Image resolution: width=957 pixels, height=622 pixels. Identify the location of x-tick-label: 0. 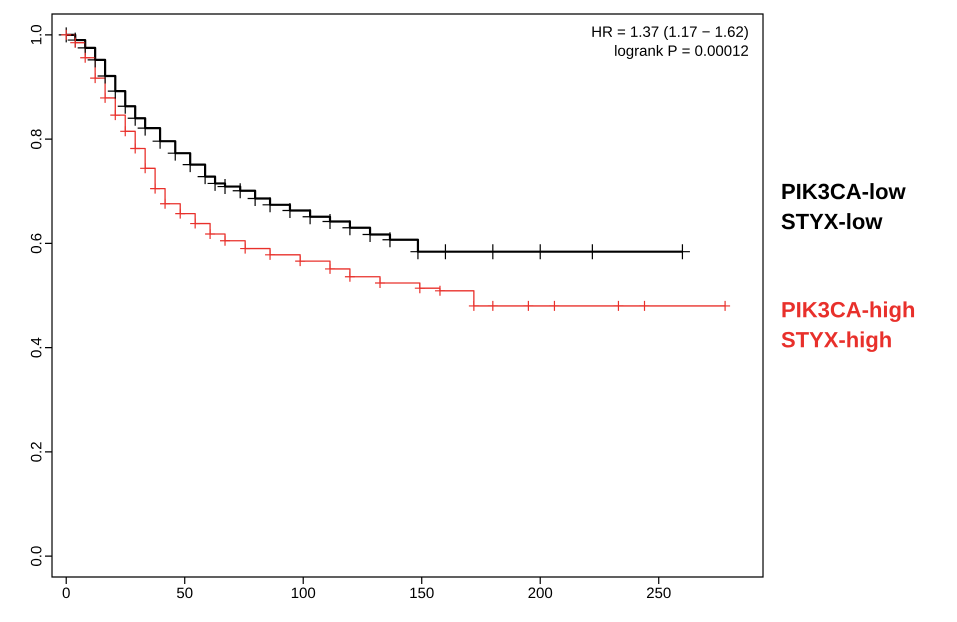
(66, 593).